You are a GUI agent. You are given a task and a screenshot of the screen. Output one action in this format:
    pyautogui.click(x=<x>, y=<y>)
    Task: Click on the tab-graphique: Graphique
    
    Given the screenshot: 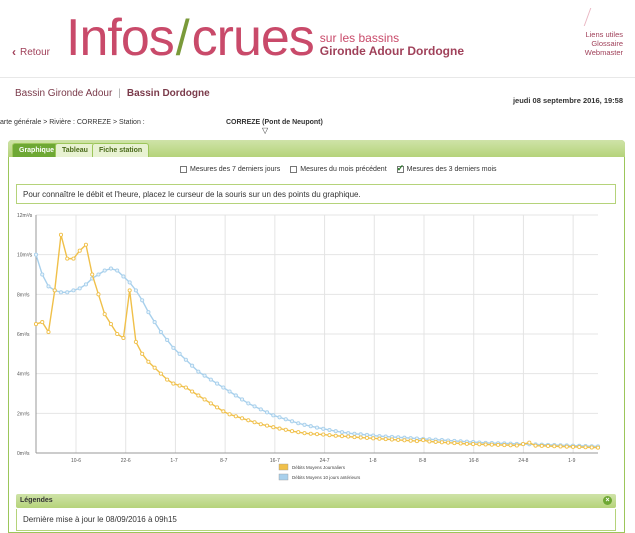 What is the action you would take?
    pyautogui.click(x=37, y=150)
    